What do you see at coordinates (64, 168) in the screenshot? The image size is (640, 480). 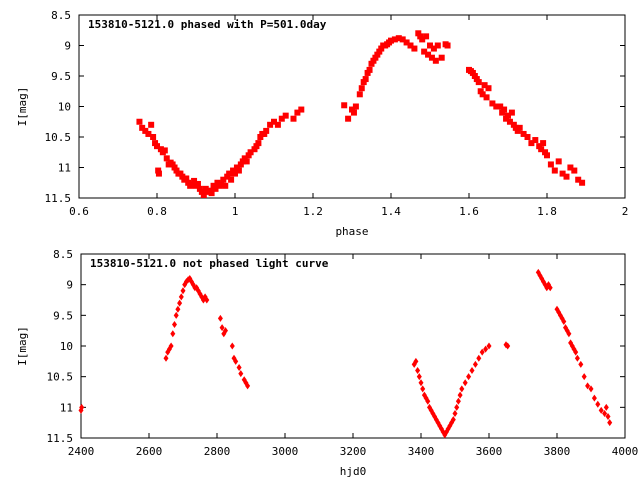 I see `y-tick-label: 11` at bounding box center [64, 168].